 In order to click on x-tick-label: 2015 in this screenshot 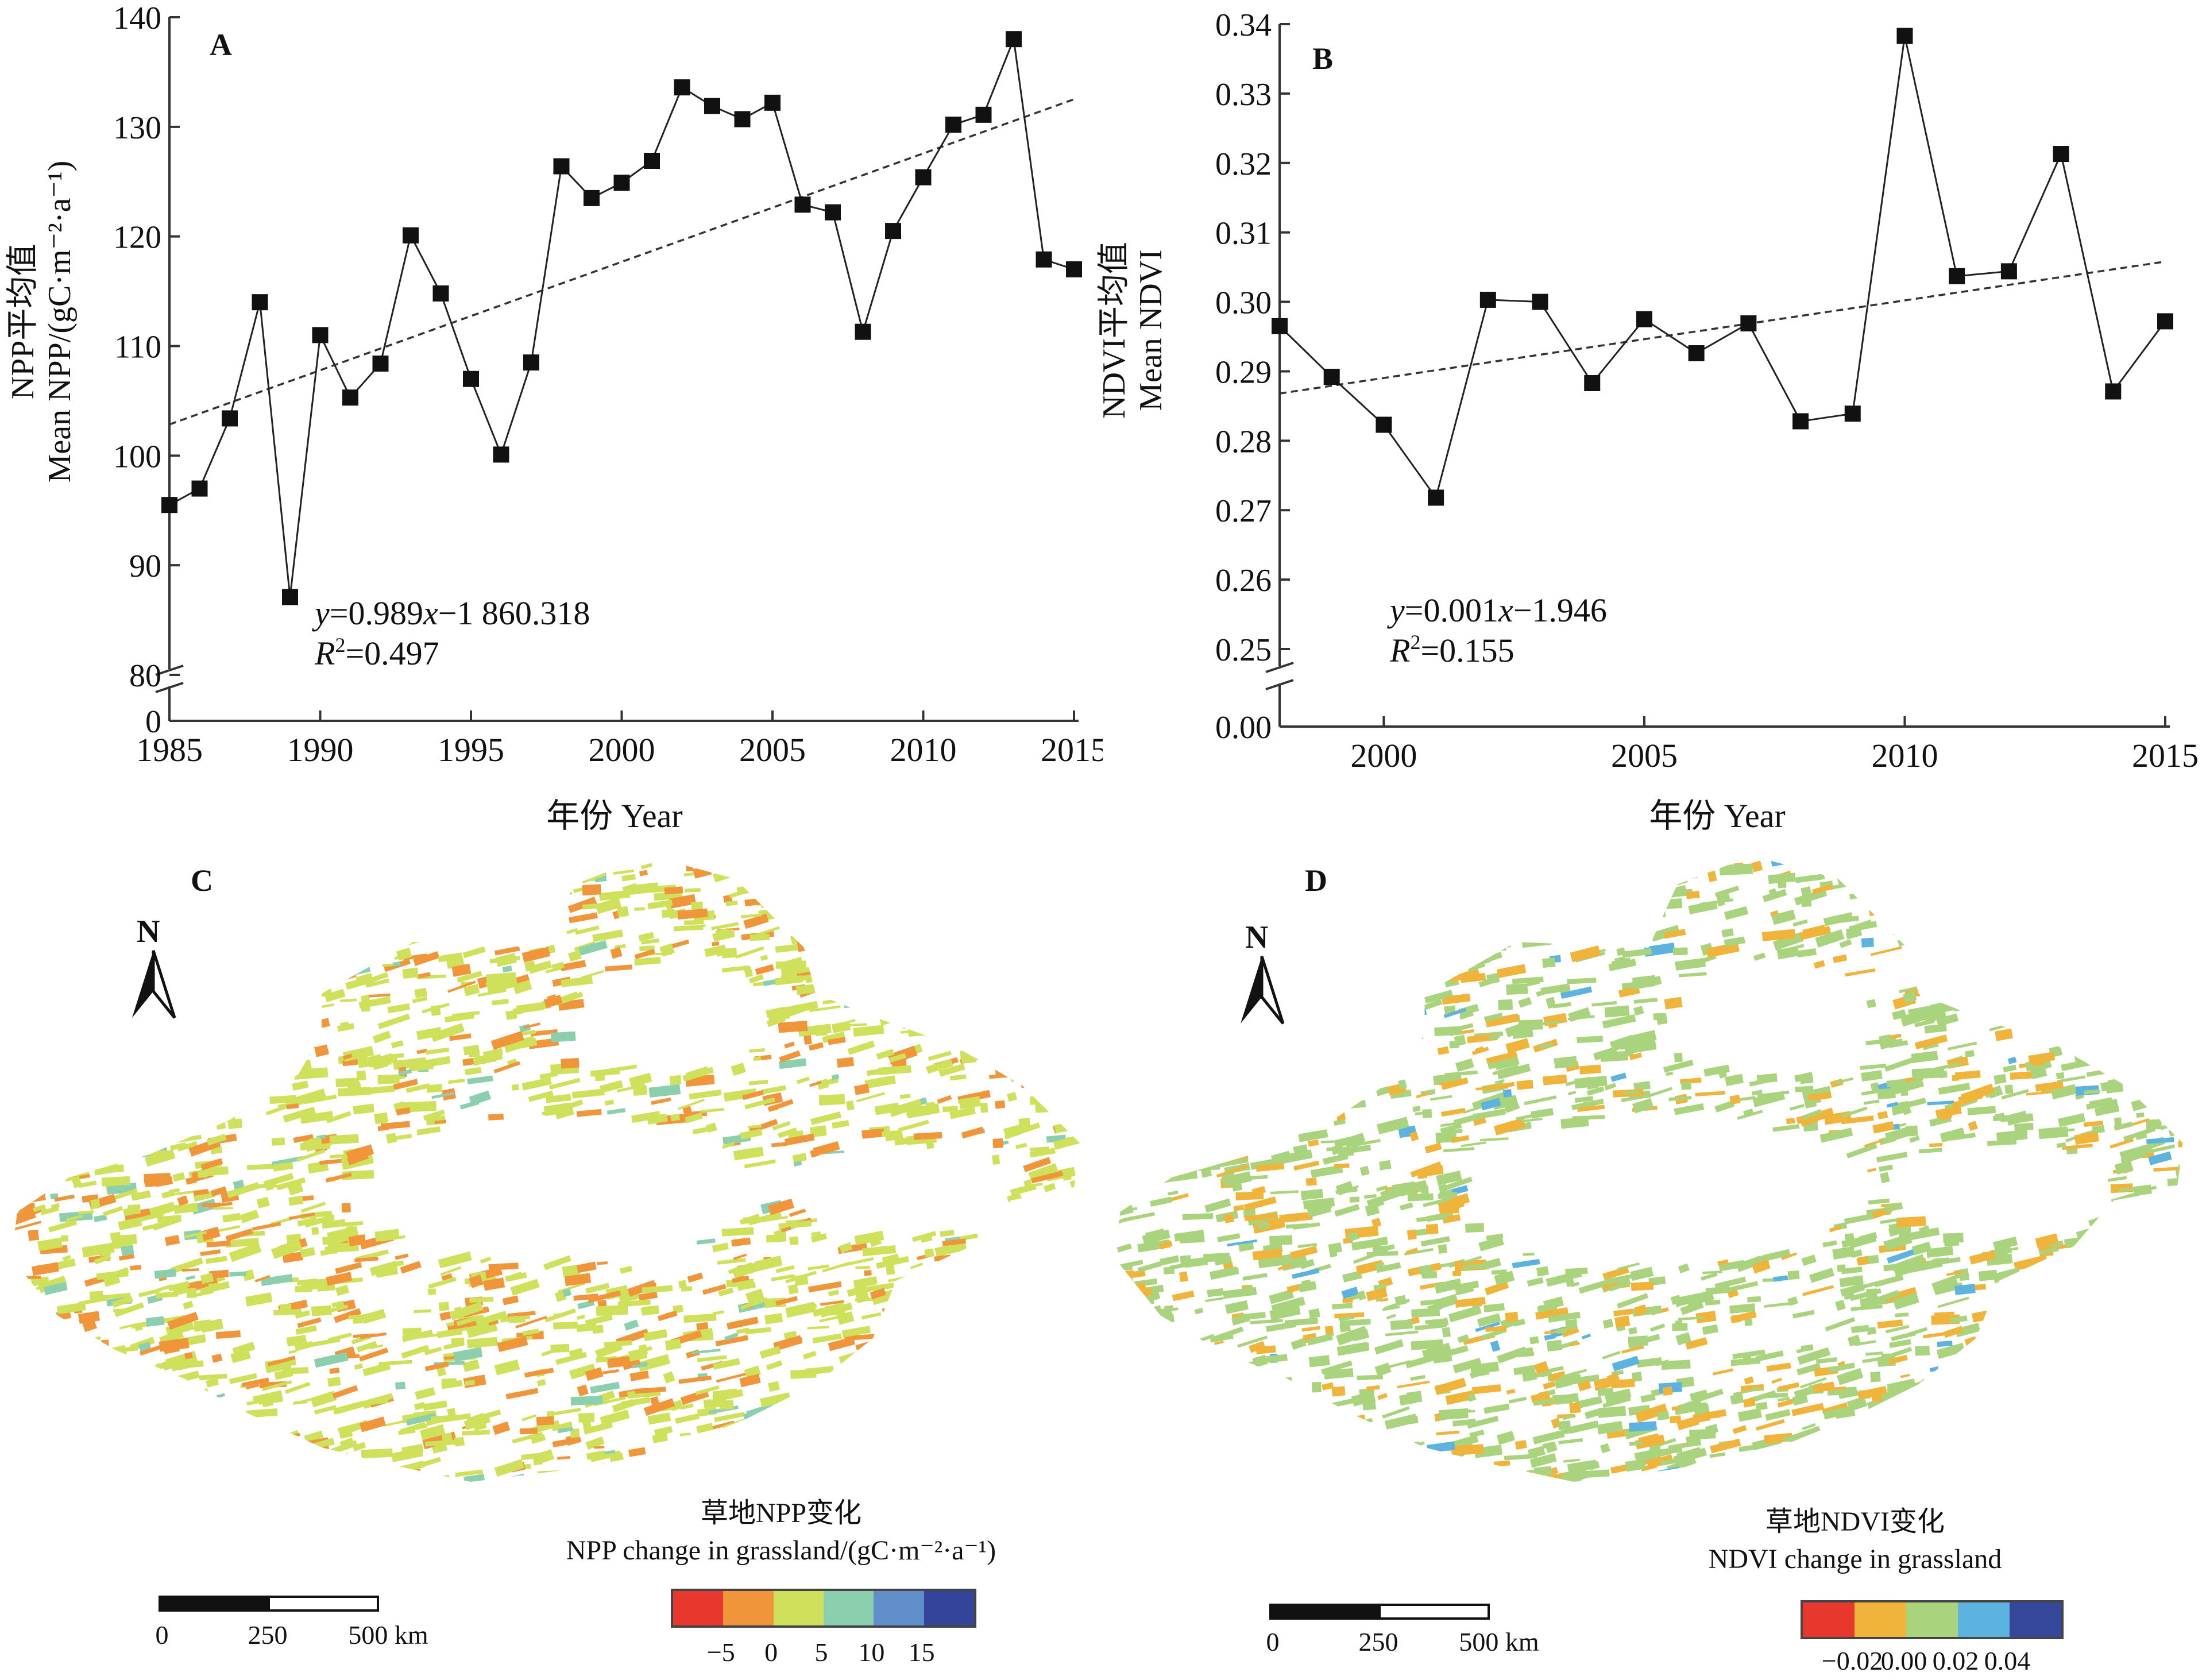, I will do `click(1072, 749)`.